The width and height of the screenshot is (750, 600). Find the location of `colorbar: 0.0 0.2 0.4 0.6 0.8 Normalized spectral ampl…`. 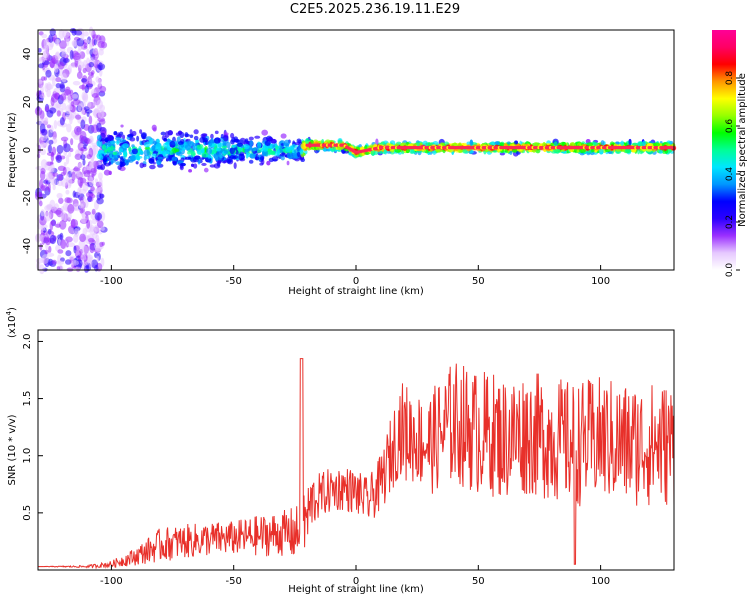

colorbar: 0.0 0.2 0.4 0.6 0.8 Normalized spectral ampl… is located at coordinates (730, 153).